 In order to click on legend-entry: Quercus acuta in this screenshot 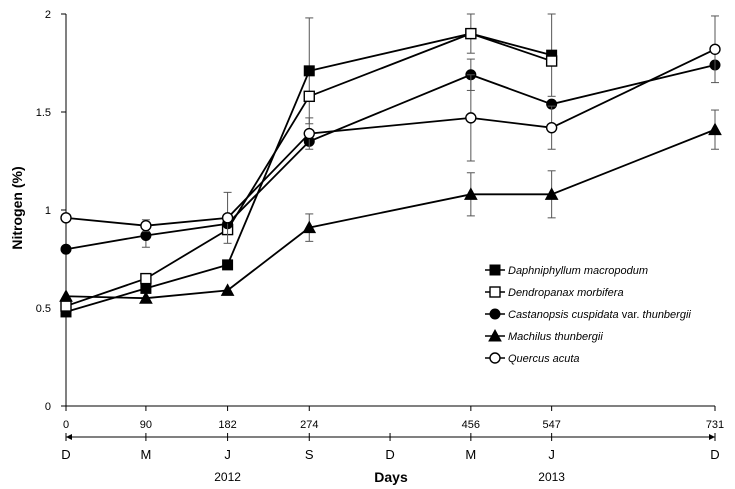, I will do `click(532, 358)`.